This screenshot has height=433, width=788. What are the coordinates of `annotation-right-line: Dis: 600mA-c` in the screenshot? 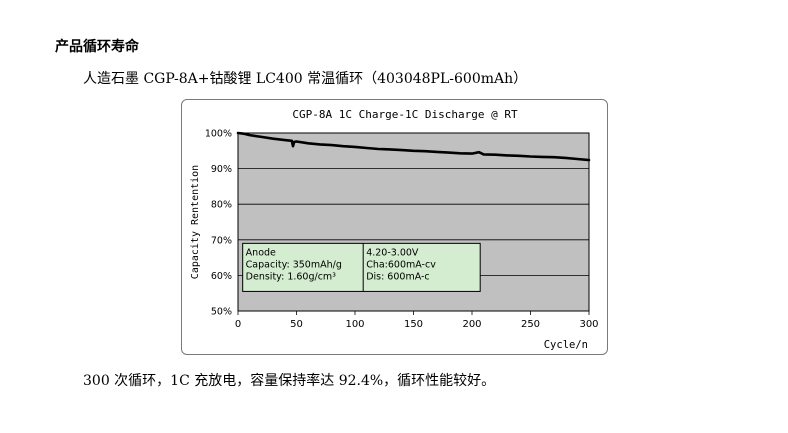 It's located at (397, 276).